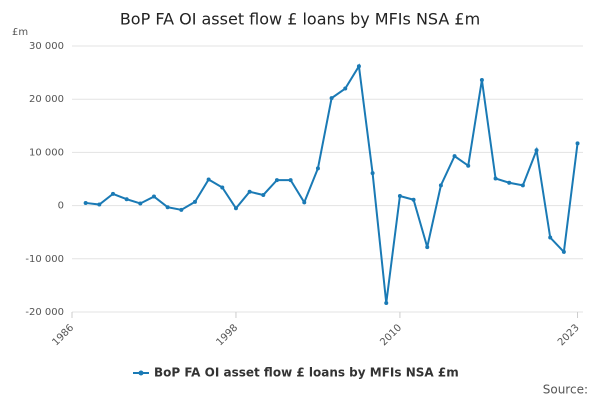  I want to click on legend-marker, so click(141, 373).